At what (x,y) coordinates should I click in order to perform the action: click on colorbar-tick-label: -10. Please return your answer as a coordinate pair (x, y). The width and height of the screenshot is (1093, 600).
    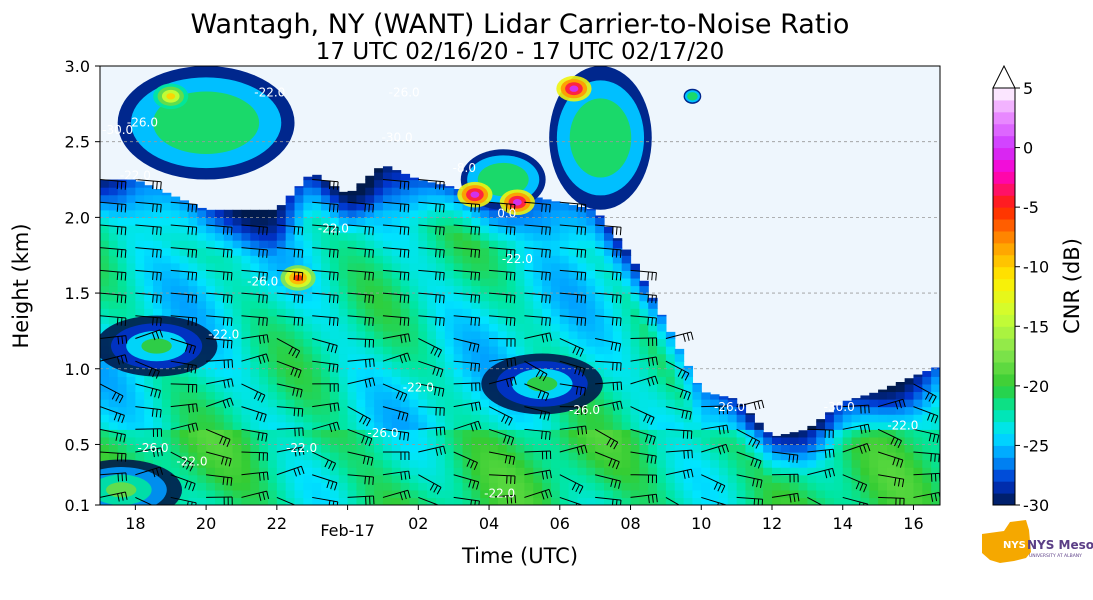
    Looking at the image, I should click on (1036, 267).